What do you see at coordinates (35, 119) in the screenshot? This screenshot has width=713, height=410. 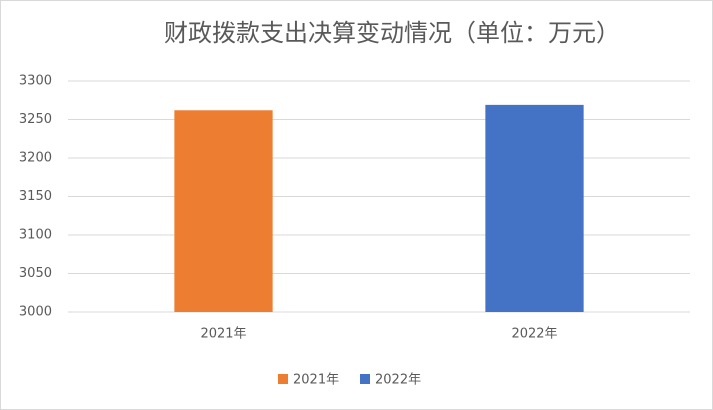 I see `y-tick-label: 3250` at bounding box center [35, 119].